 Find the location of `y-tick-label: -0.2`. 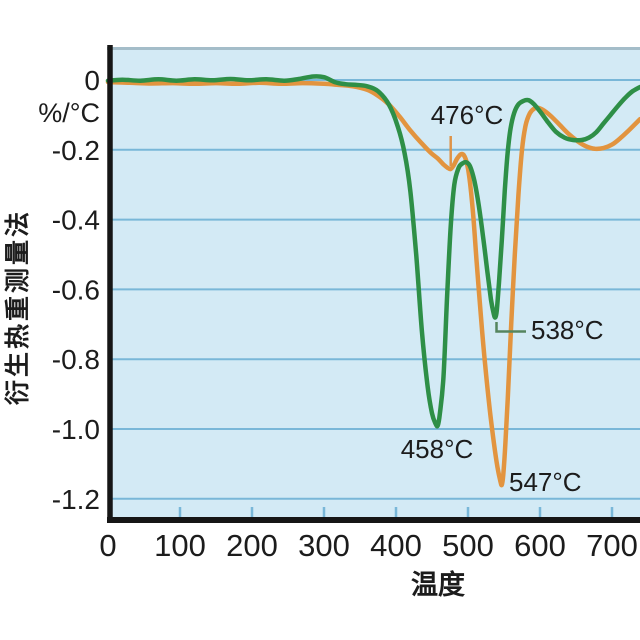

y-tick-label: -0.2 is located at coordinates (76, 150).